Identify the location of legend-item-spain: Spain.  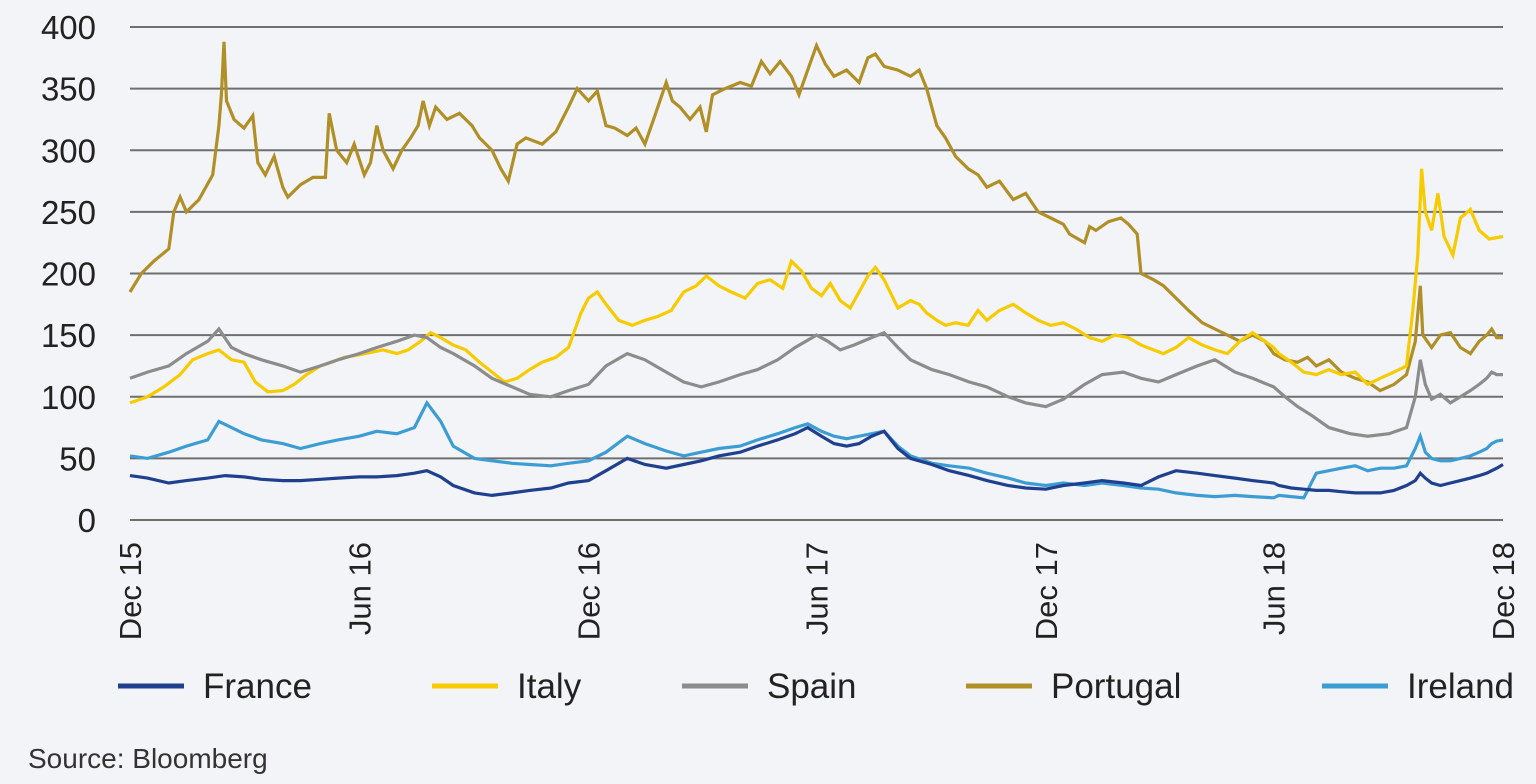
(769, 686).